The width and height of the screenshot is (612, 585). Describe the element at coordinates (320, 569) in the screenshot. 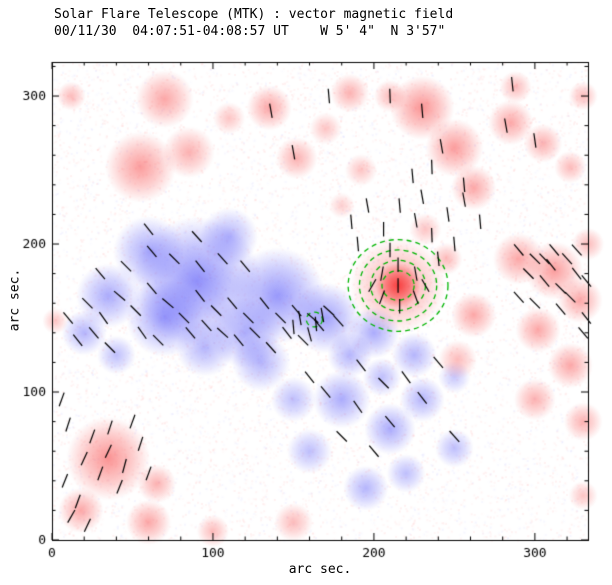

I see `x-axis-label: arc sec.` at that location.